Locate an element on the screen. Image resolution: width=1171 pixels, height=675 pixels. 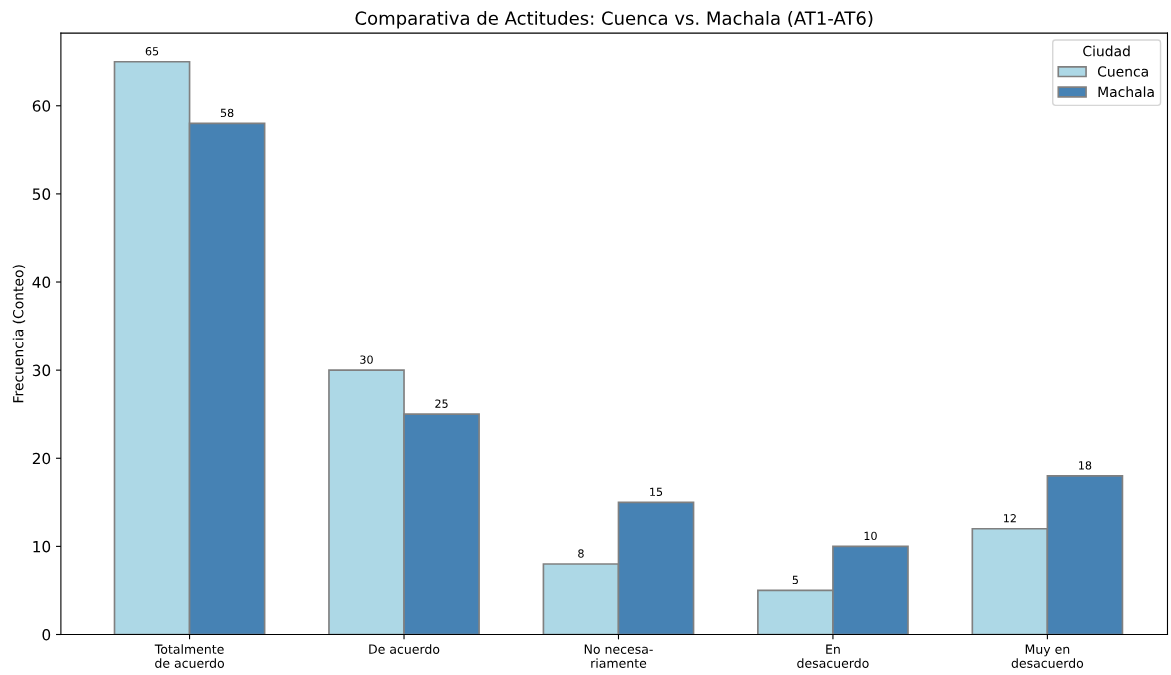
data-label: 30 is located at coordinates (366, 359).